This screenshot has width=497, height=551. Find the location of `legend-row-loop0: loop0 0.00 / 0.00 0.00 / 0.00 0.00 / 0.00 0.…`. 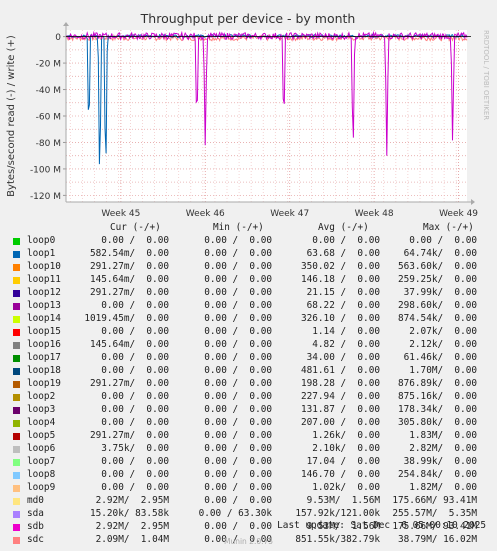

legend-row-loop0: loop0 0.00 / 0.00 0.00 / 0.00 0.00 / 0.00 0.… is located at coordinates (248, 241).